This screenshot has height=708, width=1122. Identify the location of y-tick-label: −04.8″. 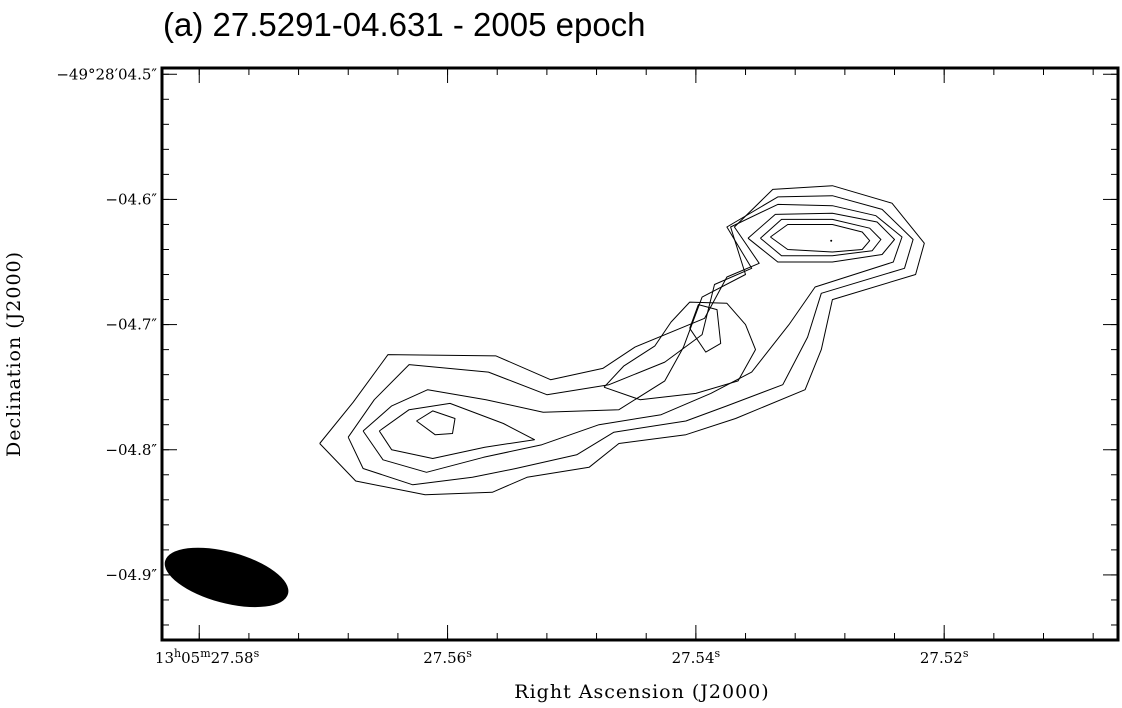
(131, 450).